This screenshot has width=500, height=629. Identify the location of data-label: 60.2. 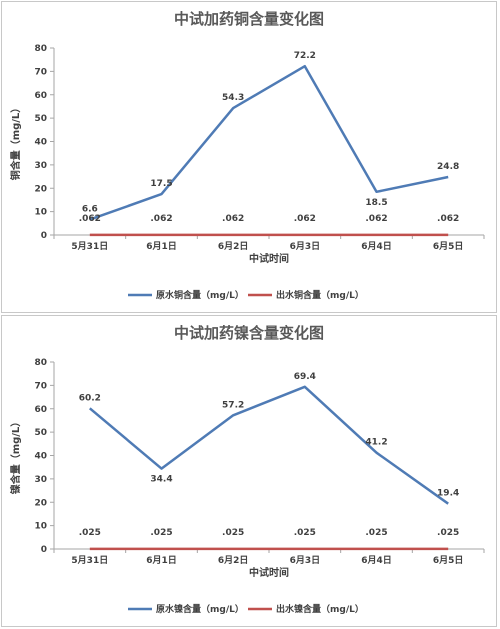
(90, 398).